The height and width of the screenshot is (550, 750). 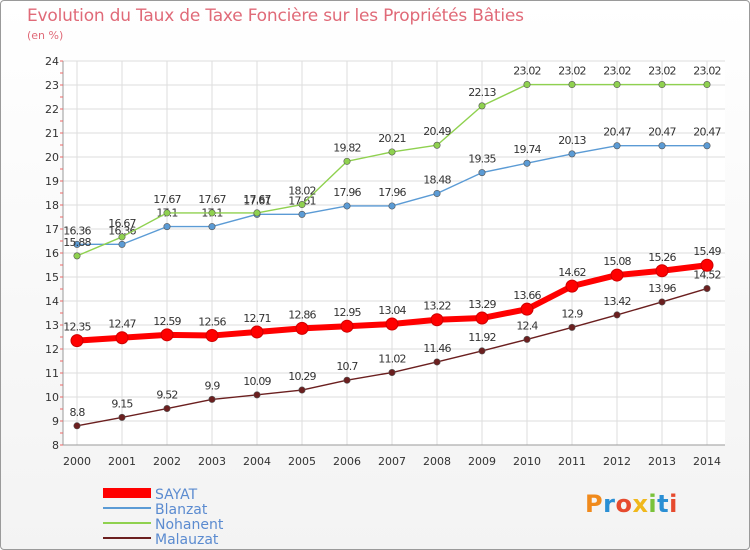 I want to click on data-label-malauzat: 14.52, so click(x=707, y=275).